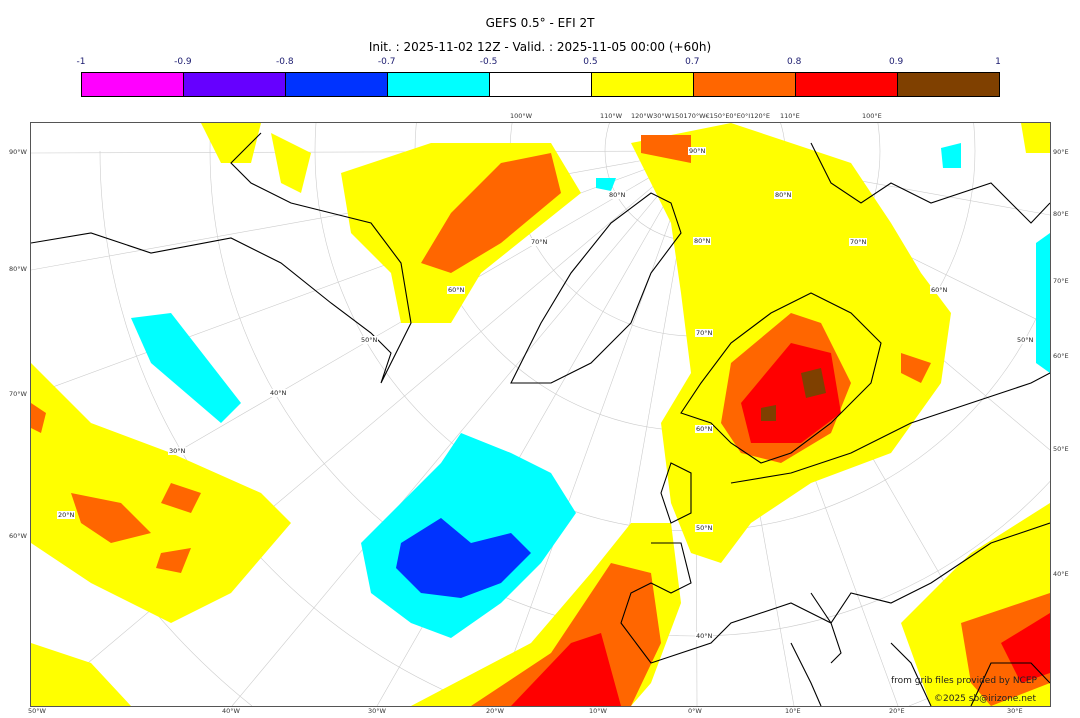  I want to click on colorbar-label: -0.9, so click(183, 62).